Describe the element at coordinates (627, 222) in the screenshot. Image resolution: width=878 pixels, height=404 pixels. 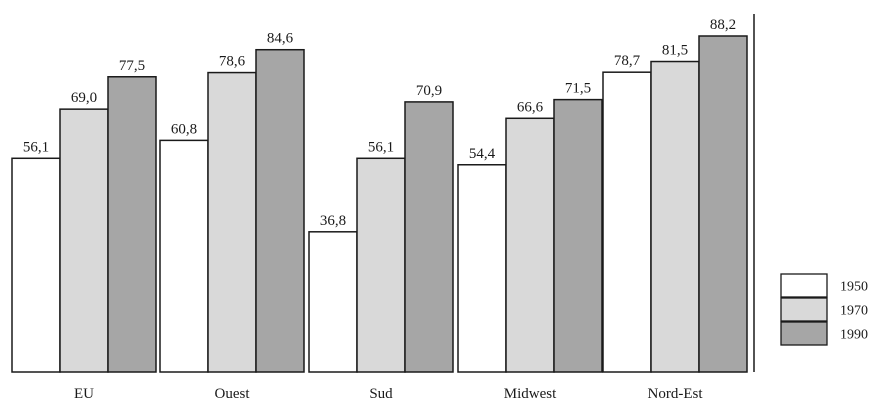
I see `bar-nord-est-1950` at that location.